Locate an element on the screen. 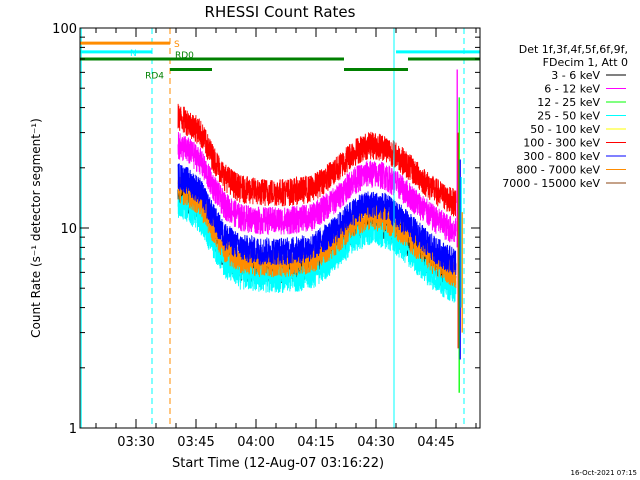 The image size is (640, 480). x-axis-label: Start Time (12-Aug-07 03:16:22) is located at coordinates (278, 463).